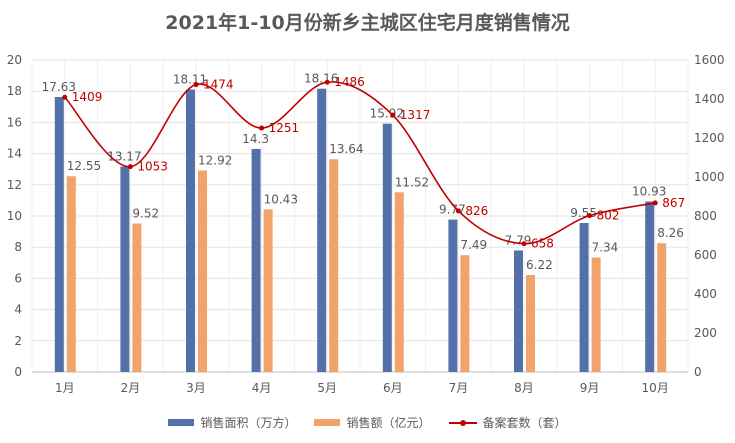  Describe the element at coordinates (190, 79) in the screenshot. I see `data-label-area: 18.11` at that location.